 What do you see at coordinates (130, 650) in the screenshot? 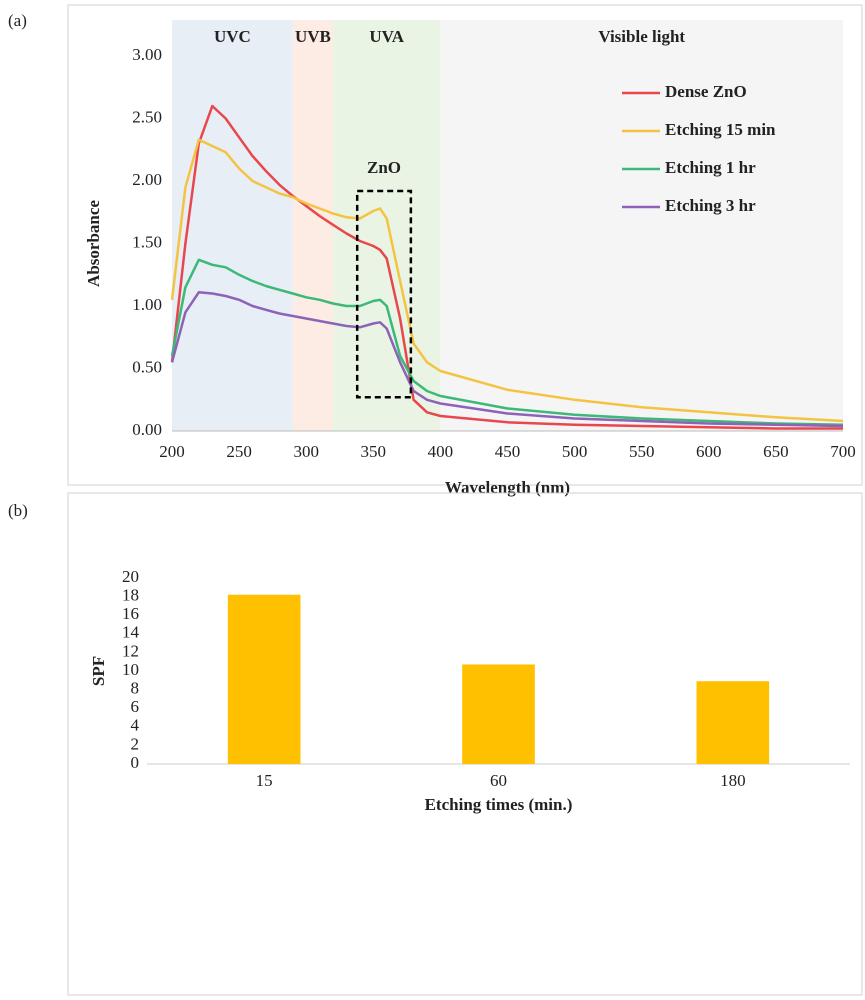
I see `y-tick-label: 12` at bounding box center [130, 650].